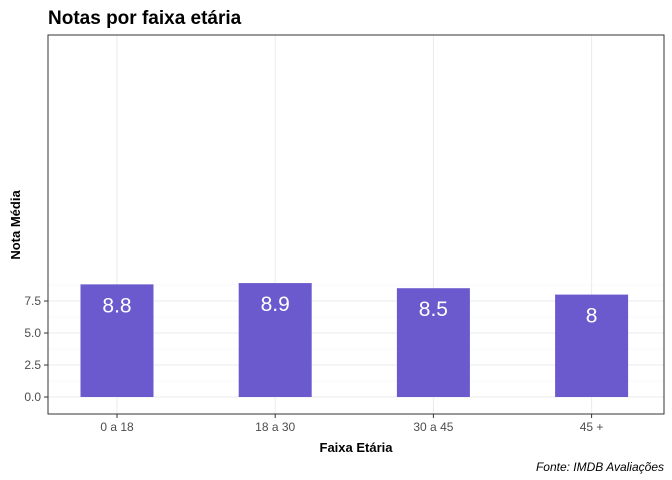  I want to click on bar-value-label: 8.8, so click(116, 305).